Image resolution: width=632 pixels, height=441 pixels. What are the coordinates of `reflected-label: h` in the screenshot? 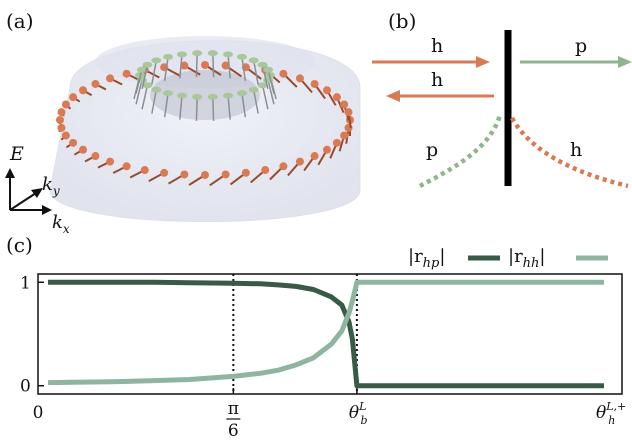 It's located at (437, 80).